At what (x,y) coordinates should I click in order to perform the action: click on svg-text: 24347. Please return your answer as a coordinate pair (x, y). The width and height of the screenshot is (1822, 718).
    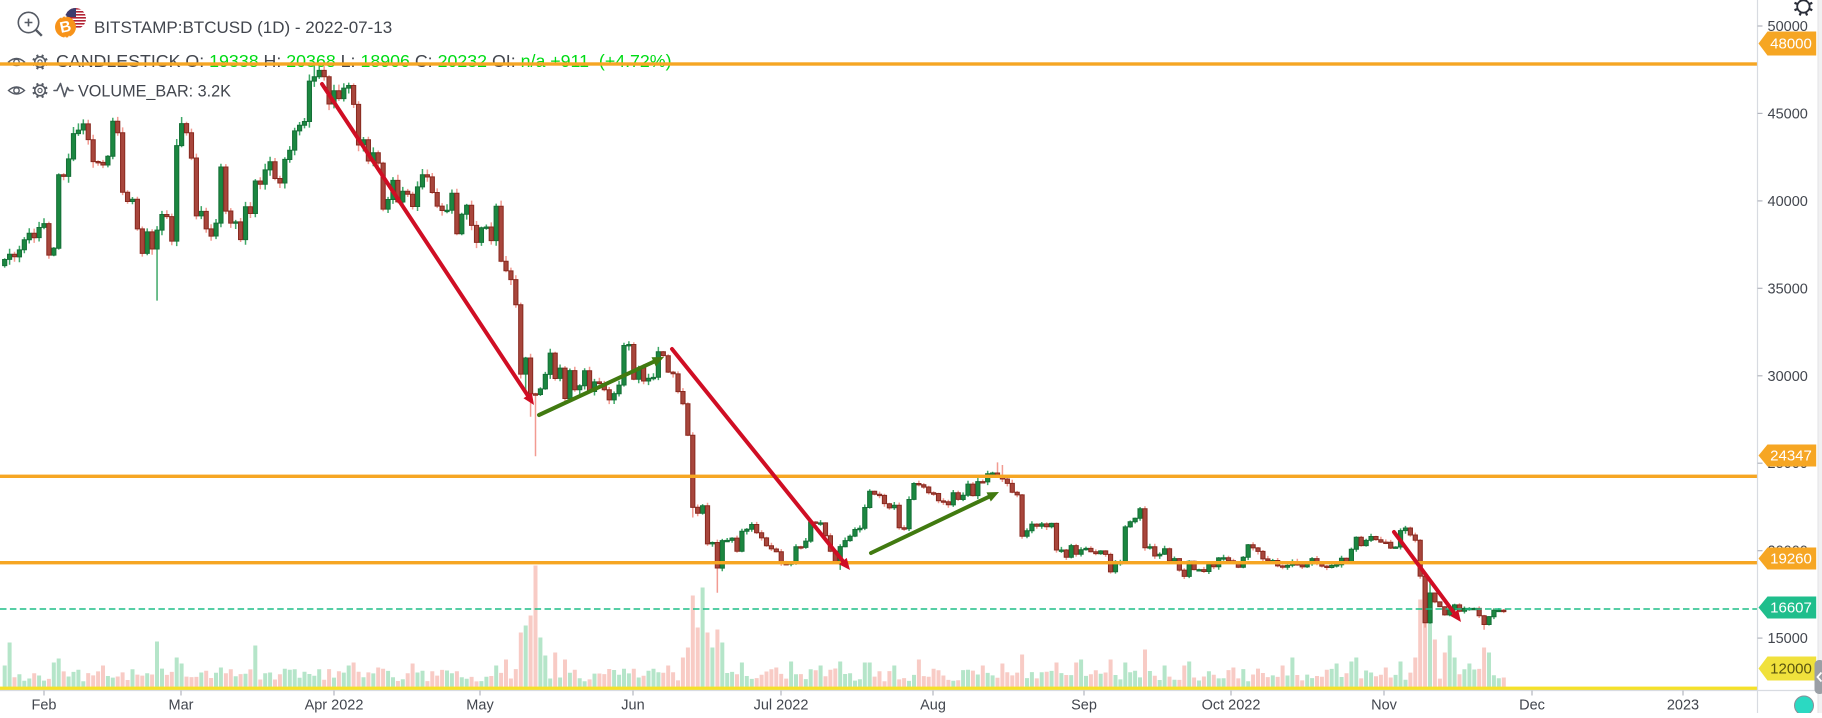
    Looking at the image, I should click on (1791, 456).